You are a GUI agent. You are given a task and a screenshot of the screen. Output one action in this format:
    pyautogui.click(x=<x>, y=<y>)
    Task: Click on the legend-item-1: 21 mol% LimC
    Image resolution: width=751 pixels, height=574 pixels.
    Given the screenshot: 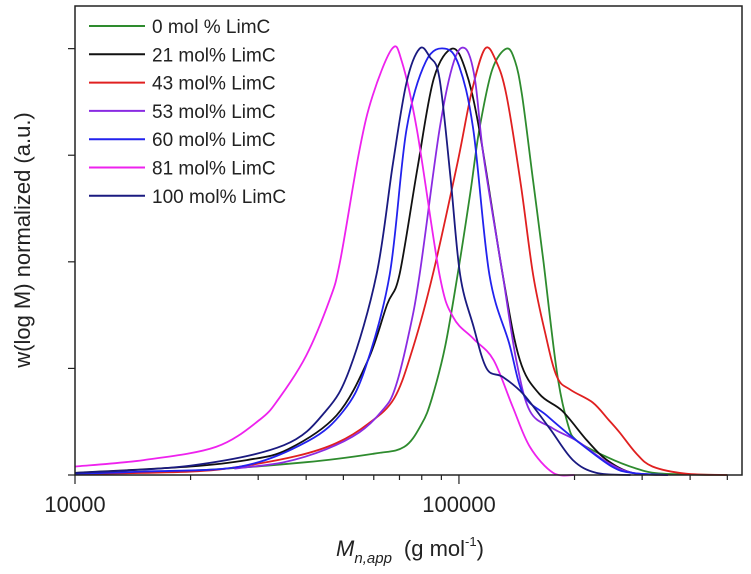 What is the action you would take?
    pyautogui.click(x=182, y=55)
    